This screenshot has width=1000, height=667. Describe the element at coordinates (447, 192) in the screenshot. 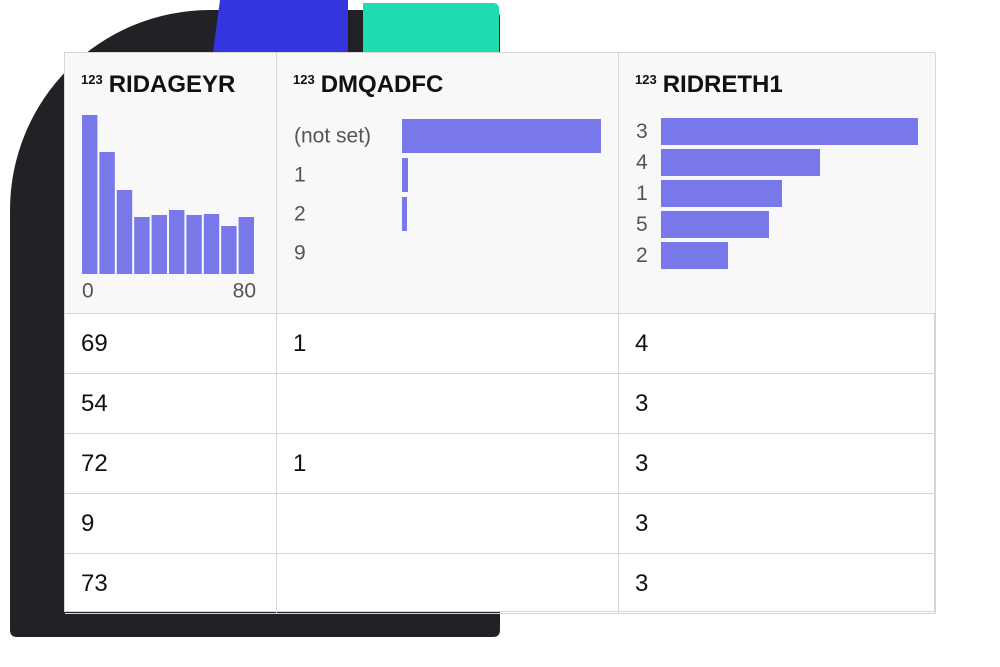

I see `column-summary: (not set) 1 2 9` at that location.